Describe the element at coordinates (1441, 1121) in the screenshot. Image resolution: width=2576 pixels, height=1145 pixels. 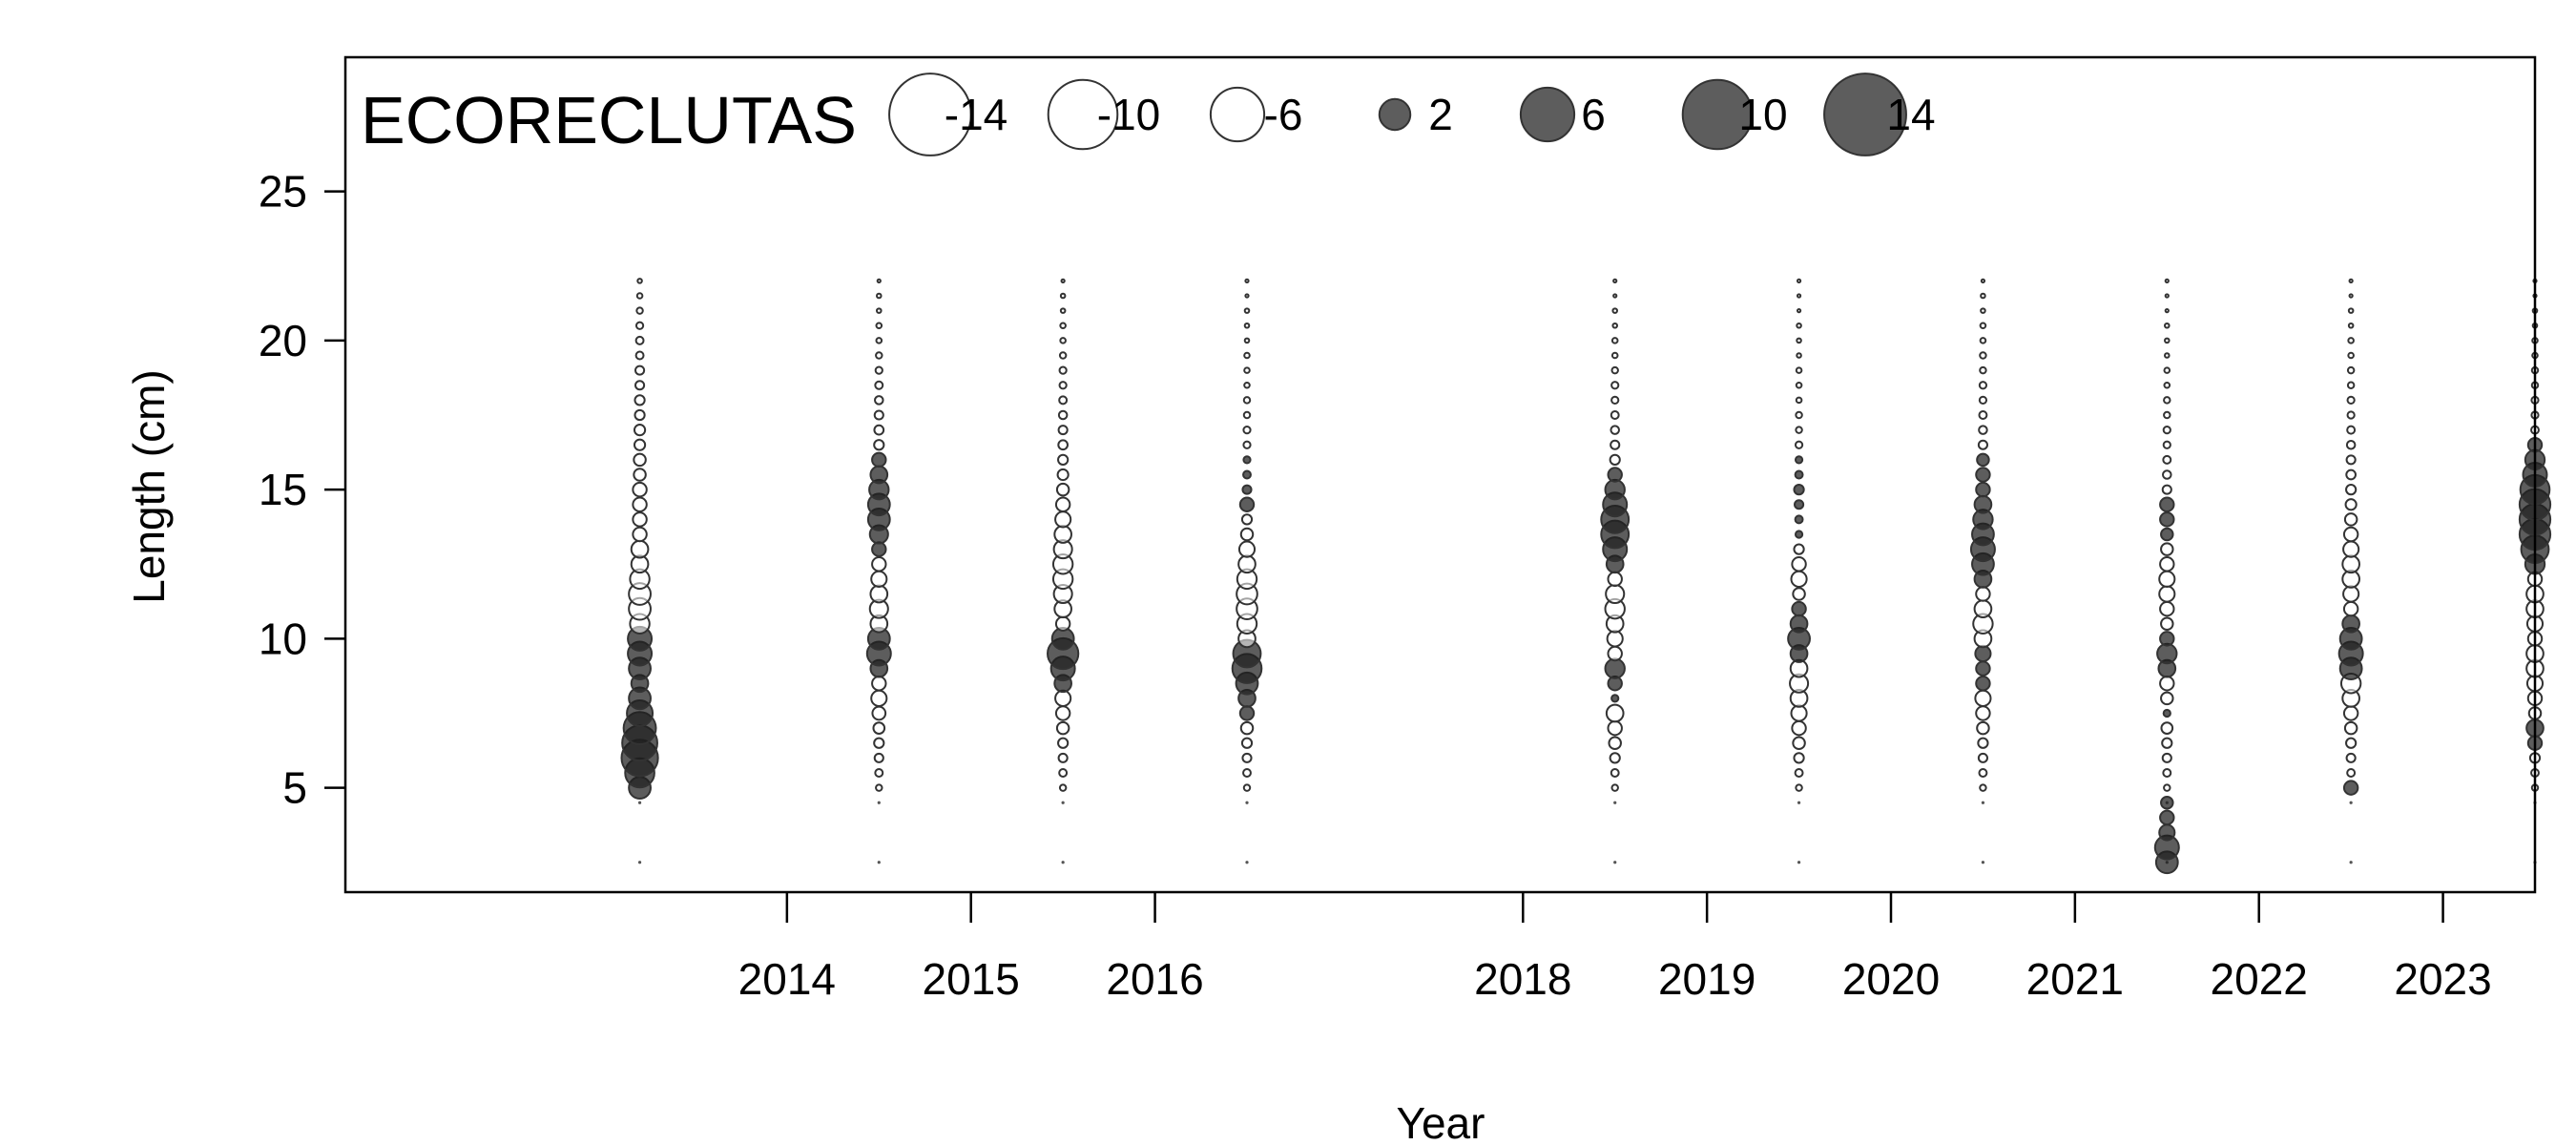
I see `x-axis-title: Year` at that location.